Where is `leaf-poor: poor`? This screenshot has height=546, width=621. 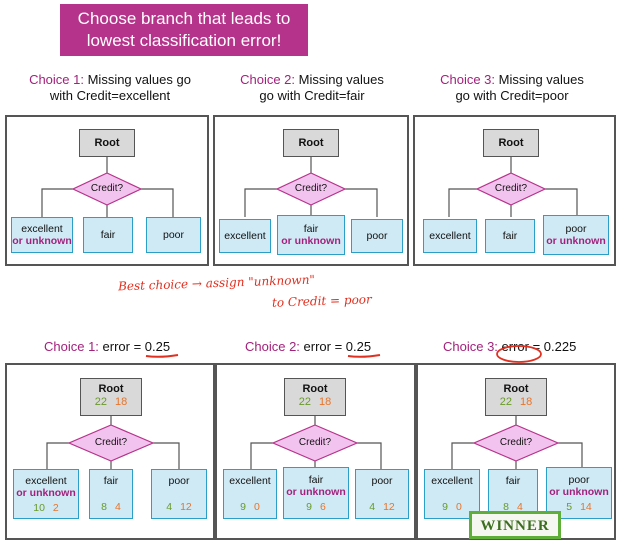 leaf-poor: poor is located at coordinates (173, 235).